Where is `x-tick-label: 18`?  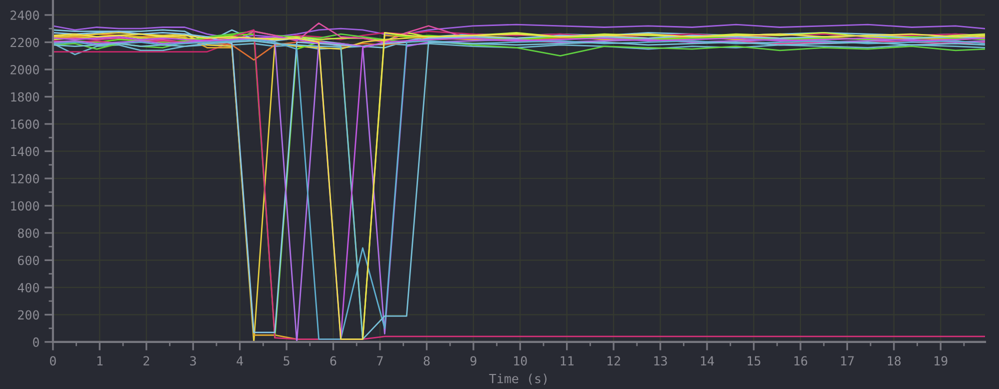 x-tick-label: 18 is located at coordinates (894, 361).